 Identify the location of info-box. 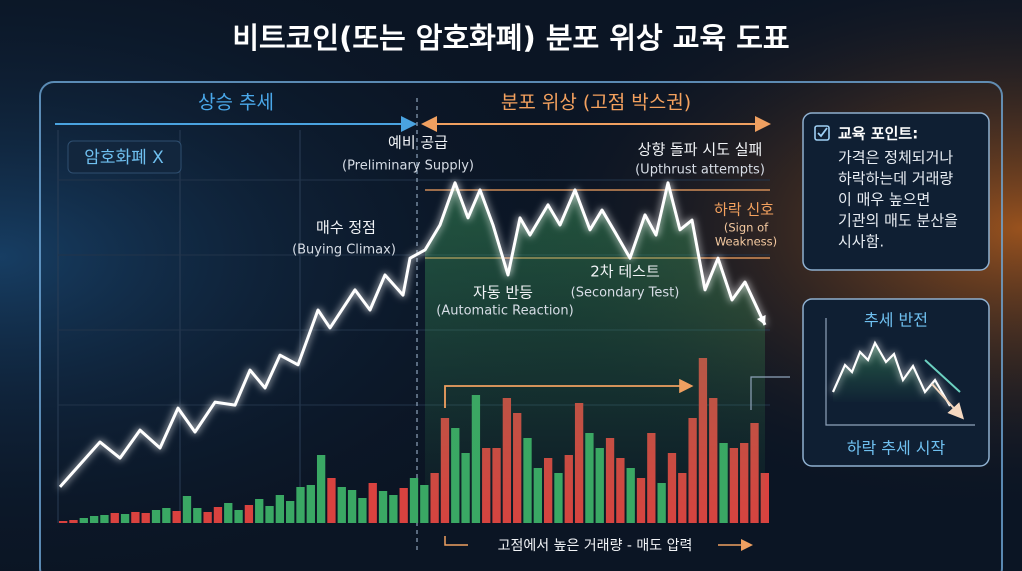
(896, 191).